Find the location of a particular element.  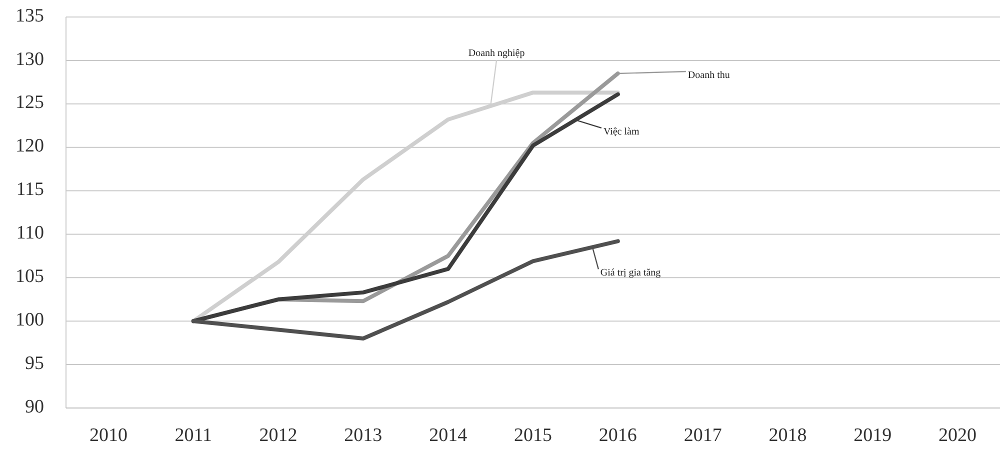

series-label: Việc làm is located at coordinates (621, 132).